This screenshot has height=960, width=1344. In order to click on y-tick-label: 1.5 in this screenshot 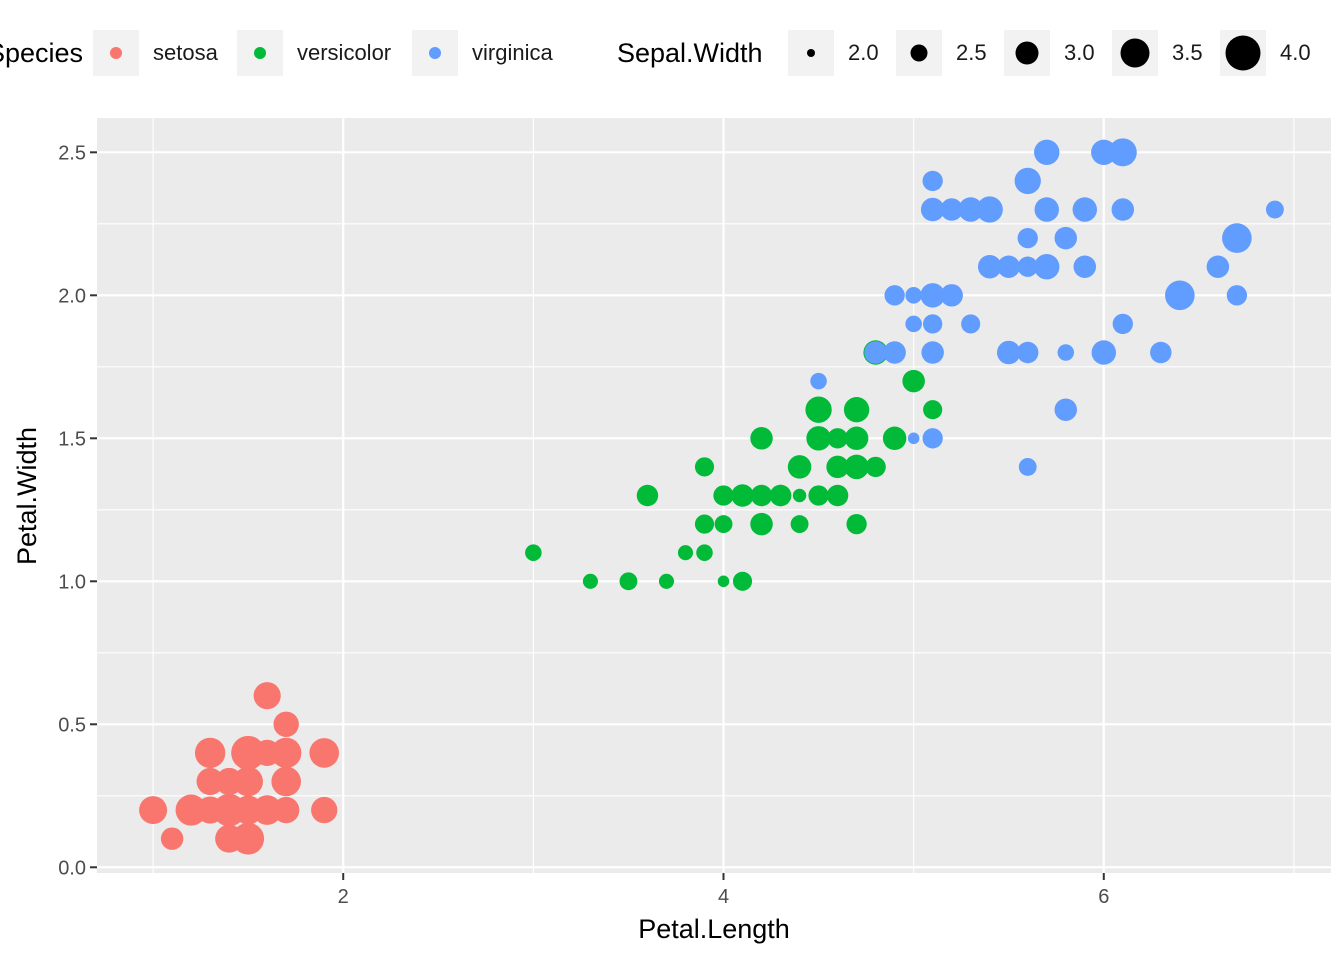, I will do `click(72, 439)`.